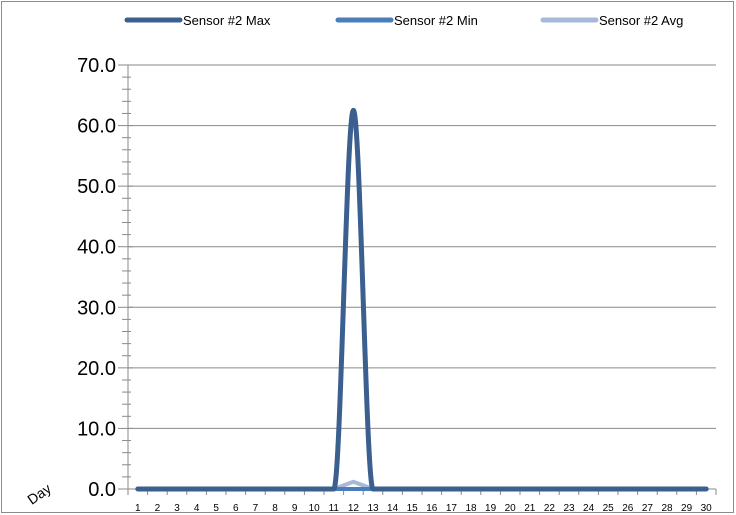  Describe the element at coordinates (471, 508) in the screenshot. I see `x-tick-label: 18` at that location.